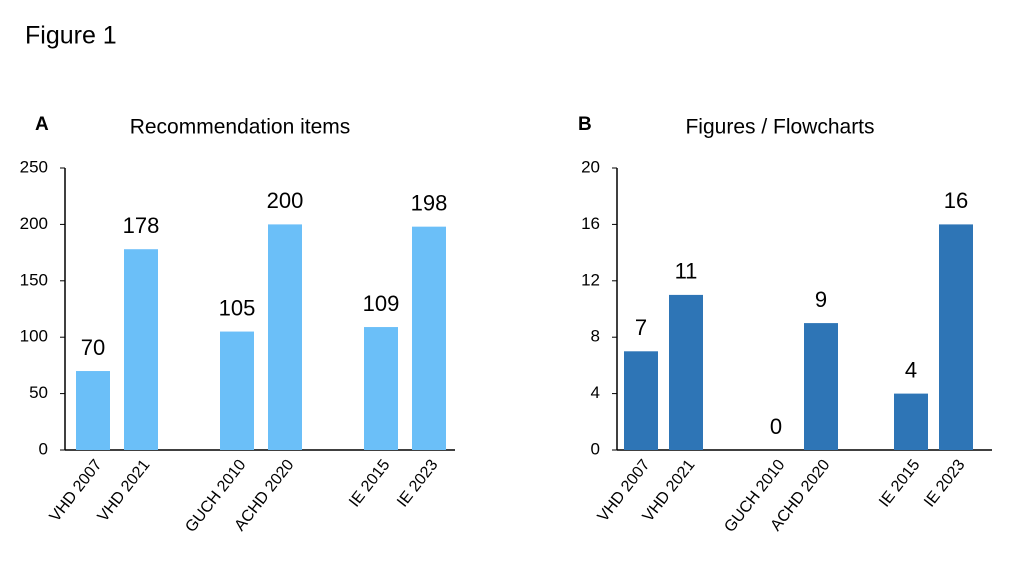 The image size is (1024, 585). I want to click on y-tick-label: 8, so click(595, 336).